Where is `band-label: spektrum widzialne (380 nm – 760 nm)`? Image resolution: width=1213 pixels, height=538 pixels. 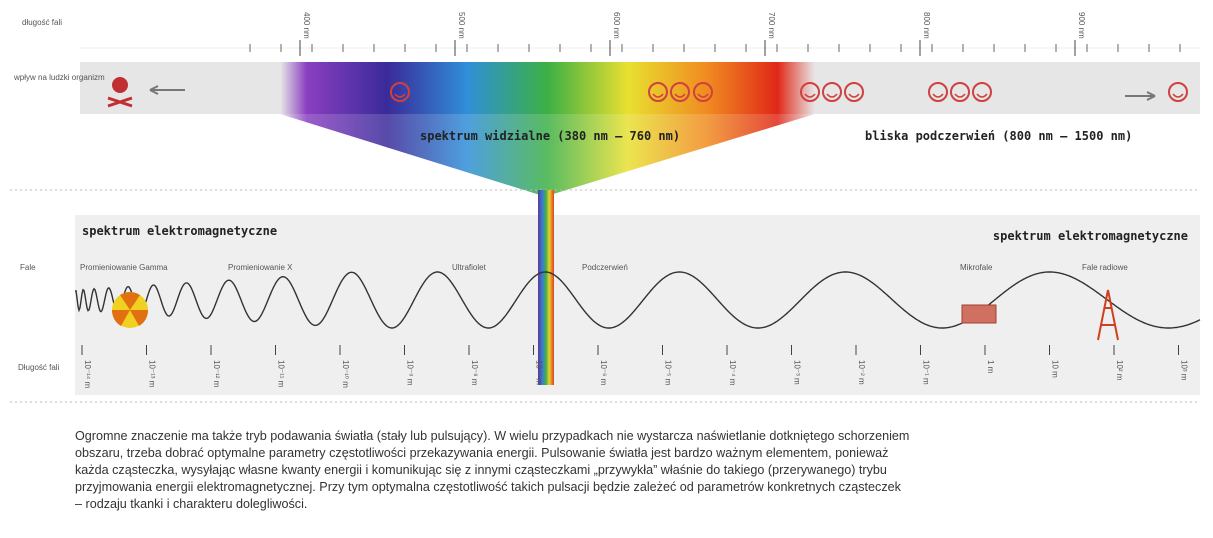
band-label: spektrum widzialne (380 nm – 760 nm) is located at coordinates (550, 136).